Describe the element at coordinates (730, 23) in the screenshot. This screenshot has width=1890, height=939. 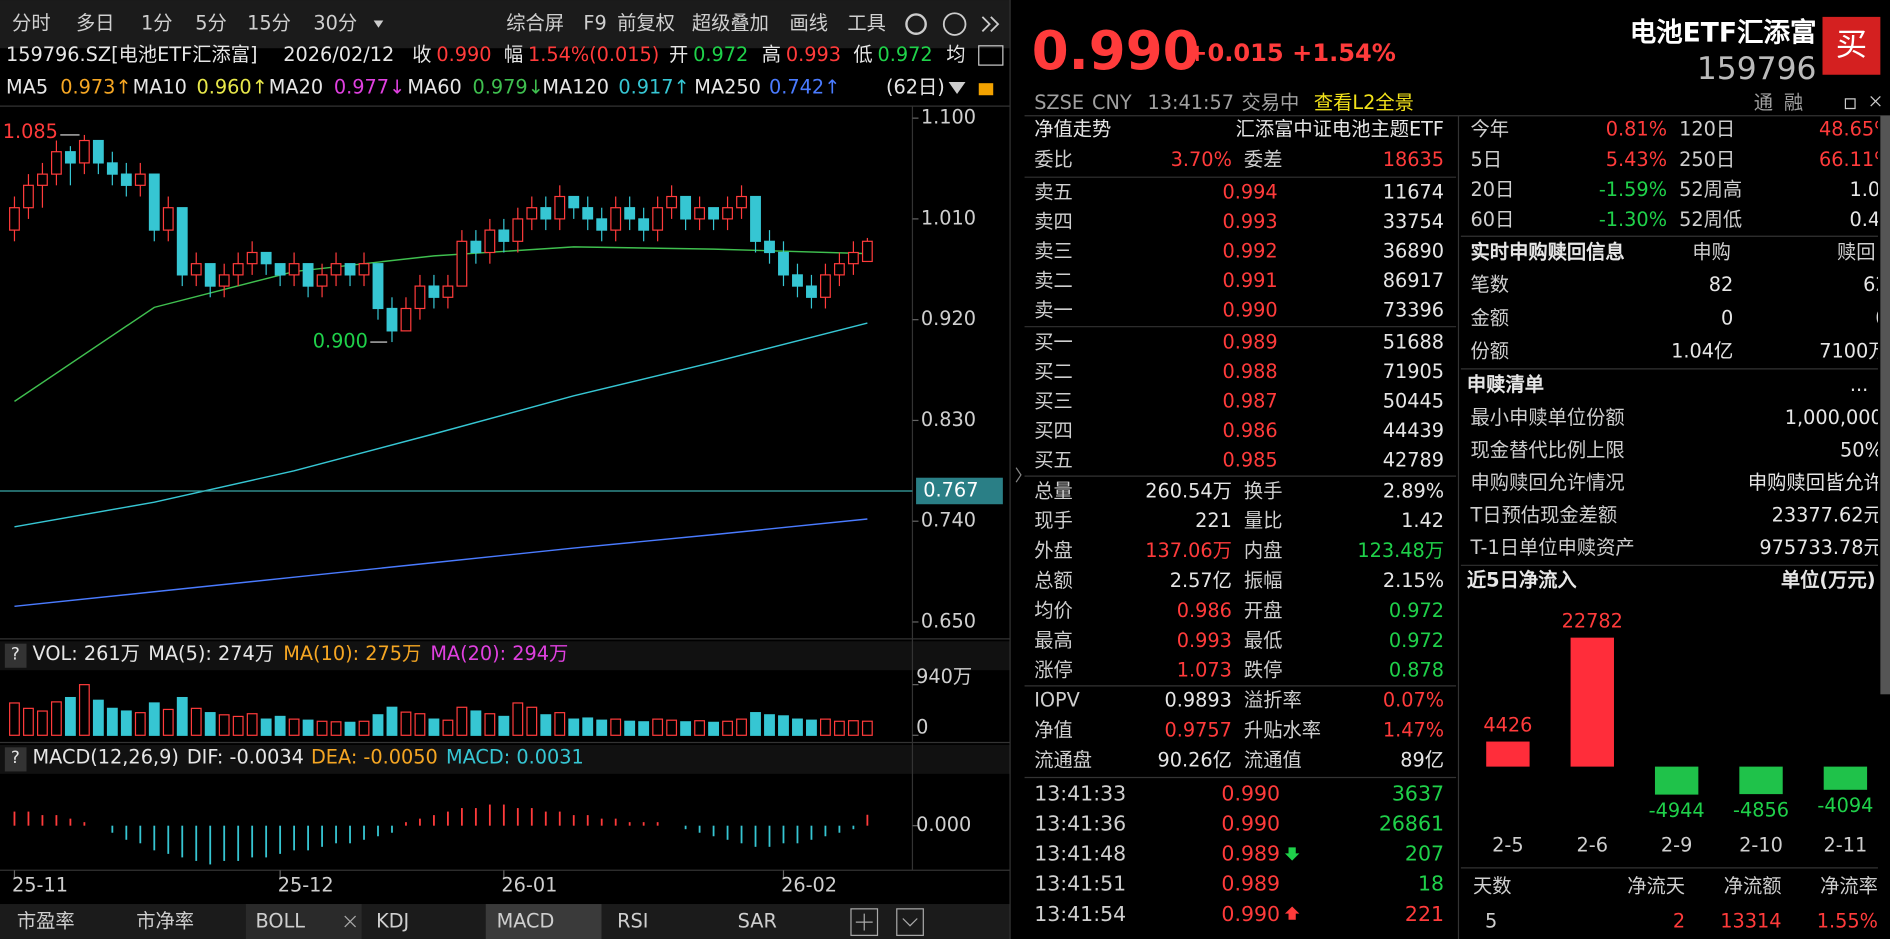
I see `tool-button: 超级叠加` at that location.